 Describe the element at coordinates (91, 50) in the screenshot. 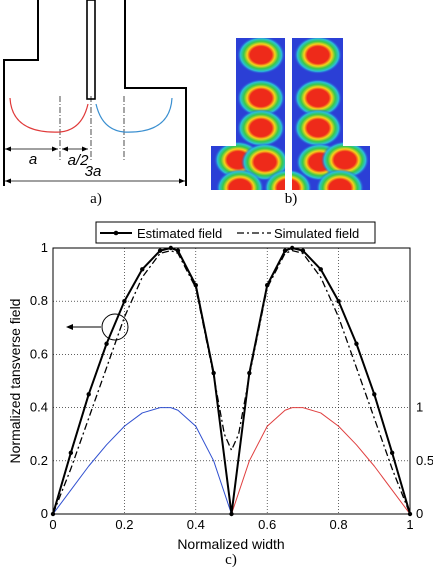

I see `septum` at that location.